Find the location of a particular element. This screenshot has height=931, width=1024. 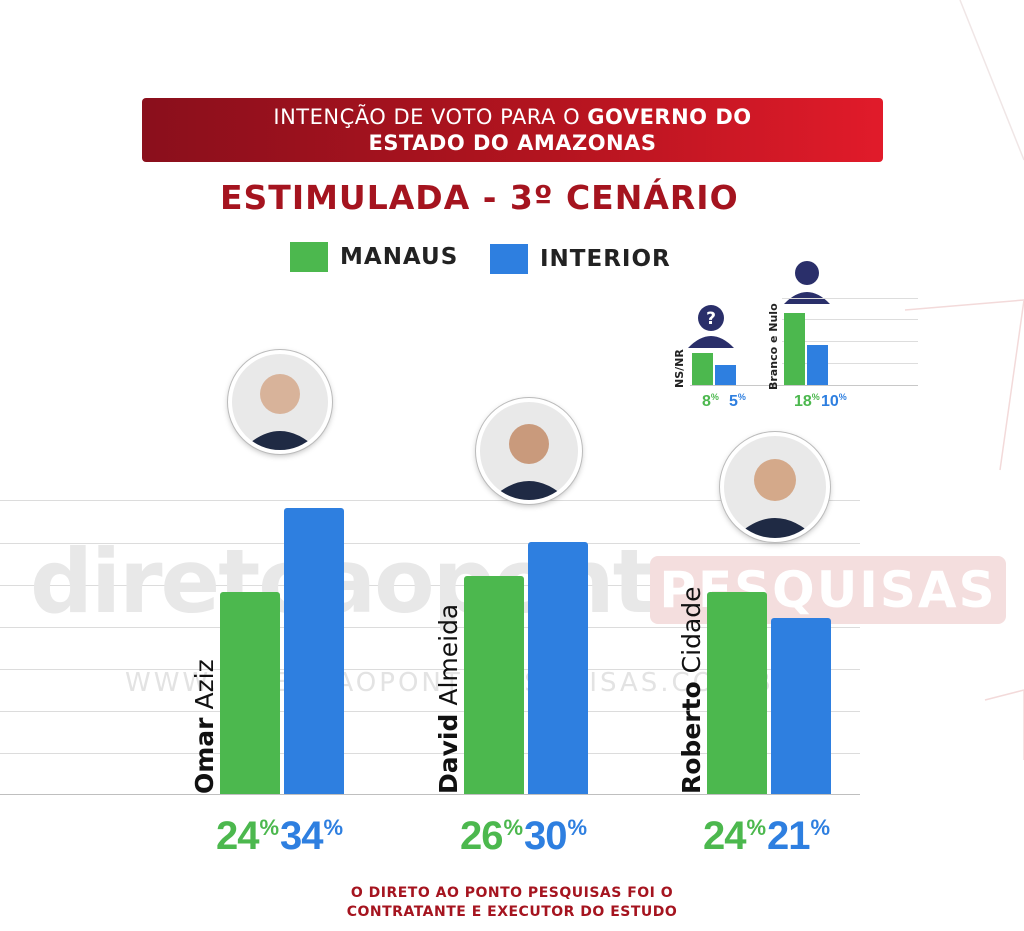

candidate-photo-omar-aziz is located at coordinates (280, 402).